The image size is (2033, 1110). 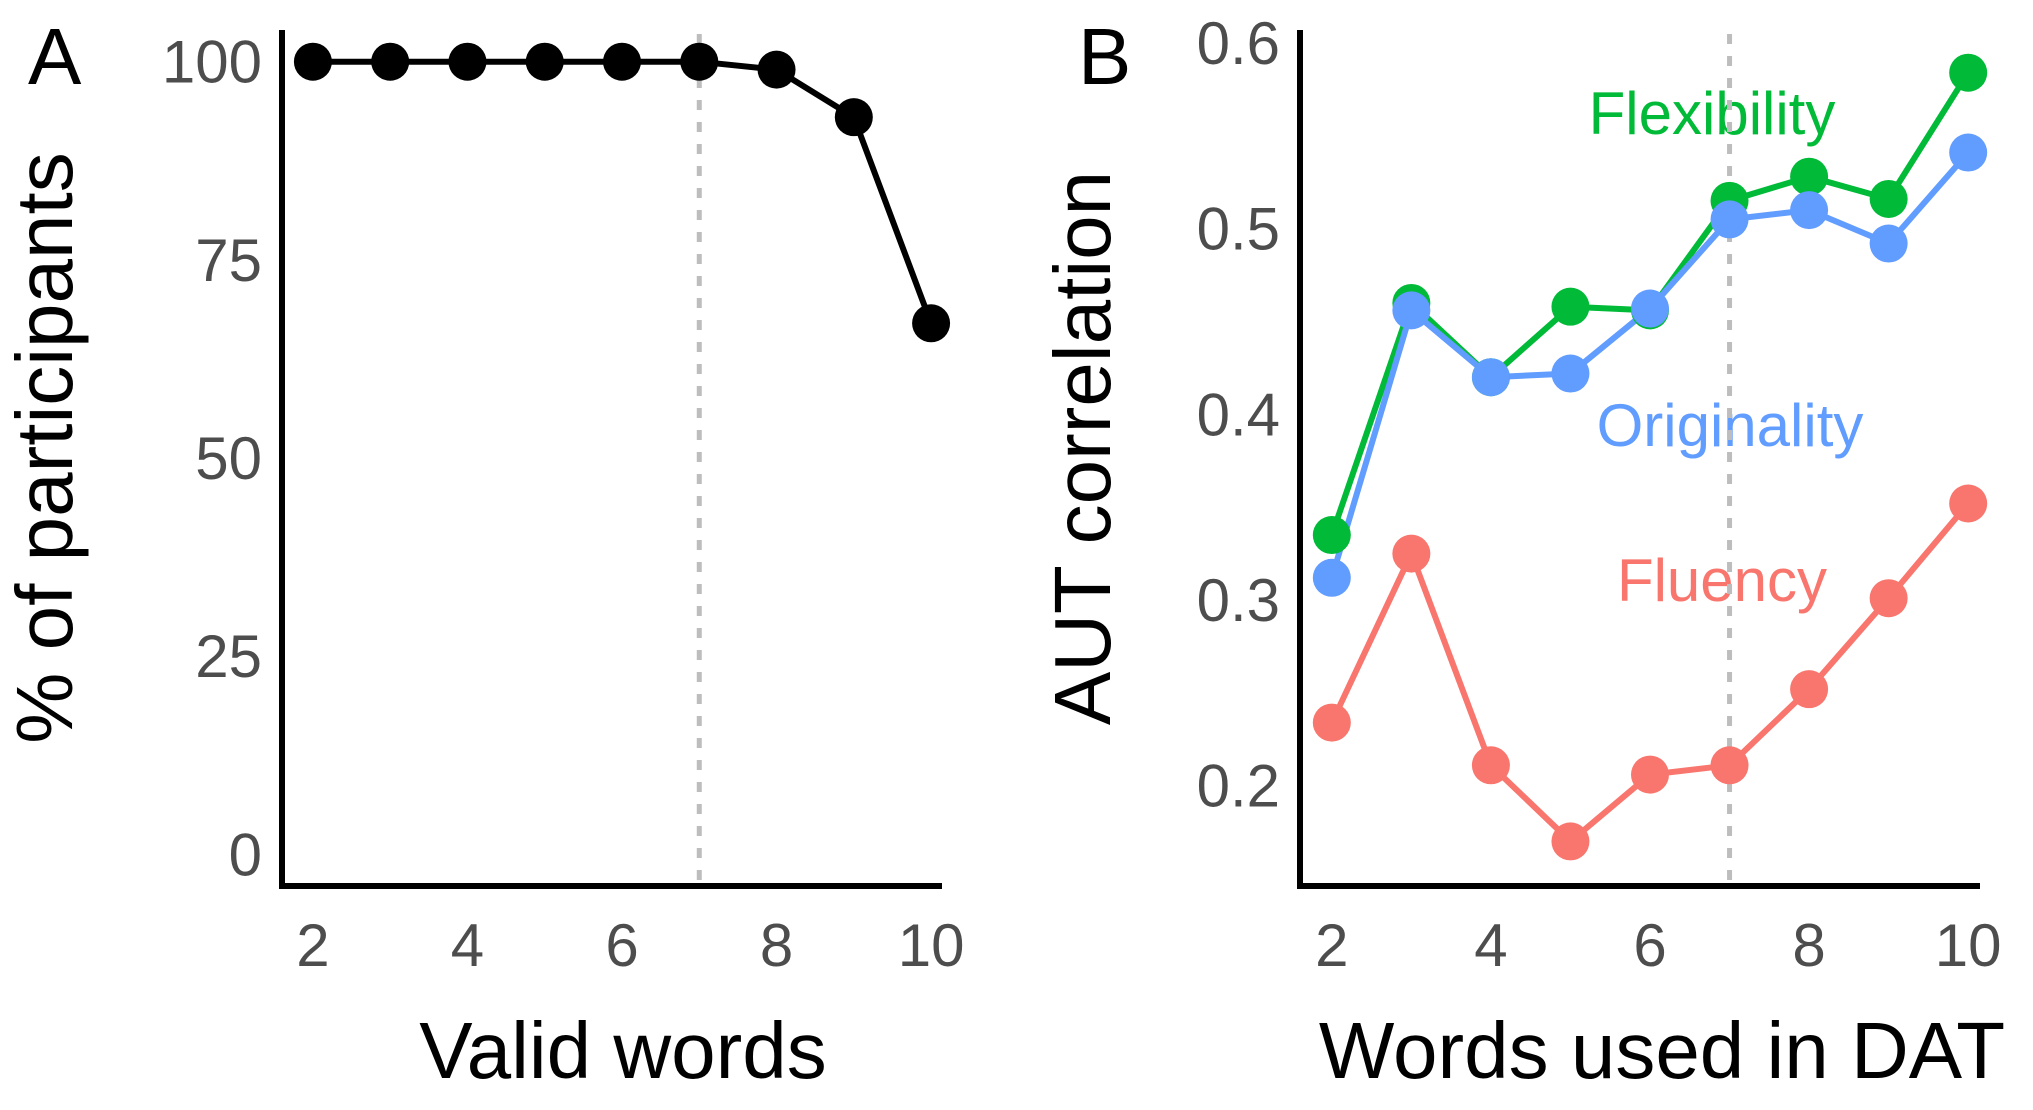 What do you see at coordinates (1649, 364) in the screenshot?
I see `panel-b-series-originality-line` at bounding box center [1649, 364].